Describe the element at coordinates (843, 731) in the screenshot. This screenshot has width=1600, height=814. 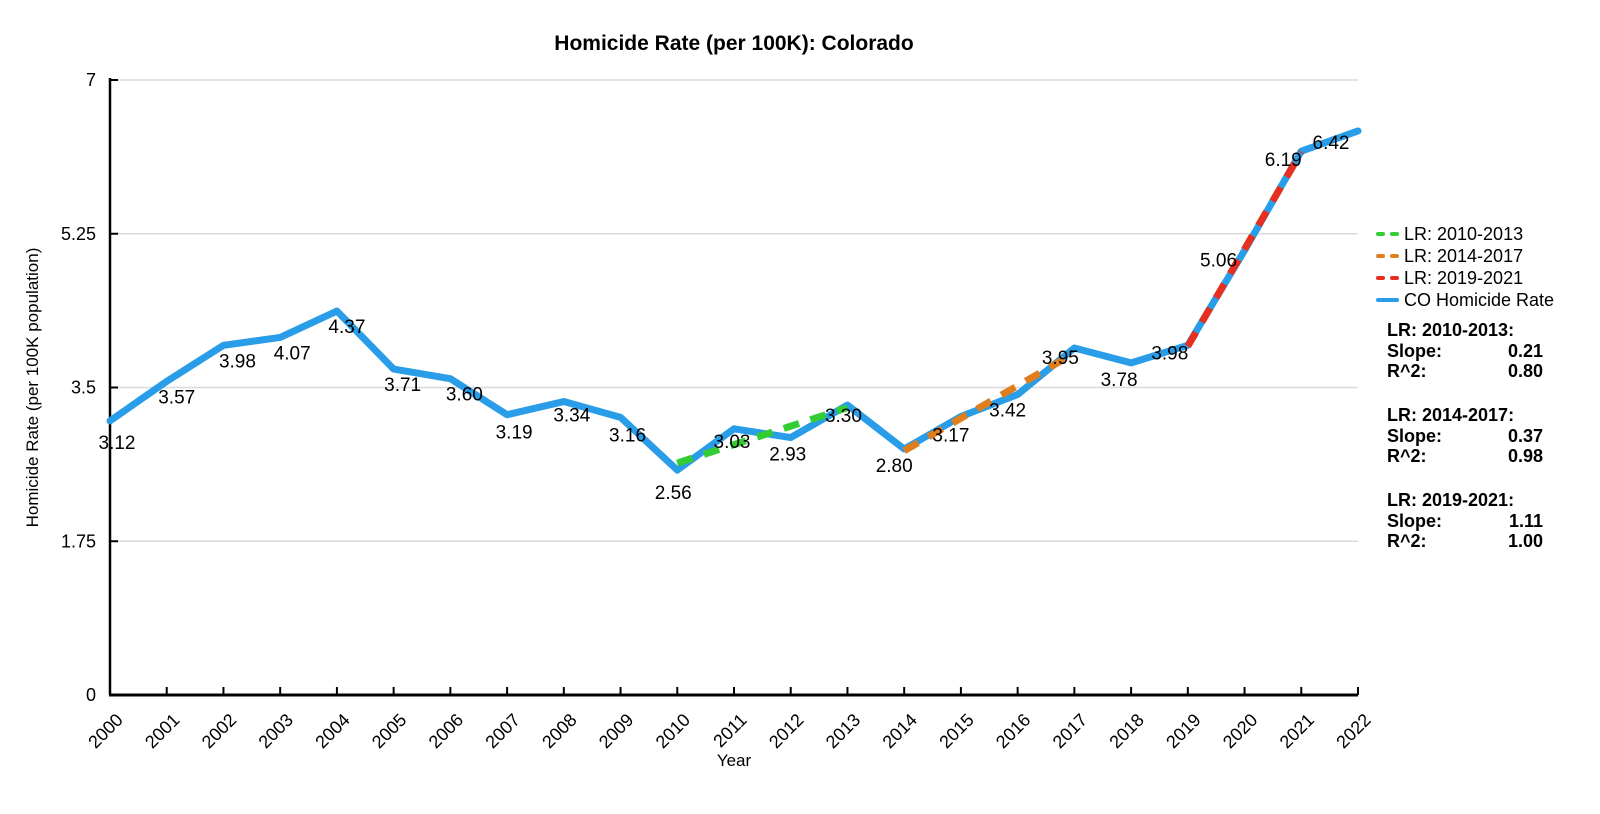
I see `x-tick-label: 2013` at that location.